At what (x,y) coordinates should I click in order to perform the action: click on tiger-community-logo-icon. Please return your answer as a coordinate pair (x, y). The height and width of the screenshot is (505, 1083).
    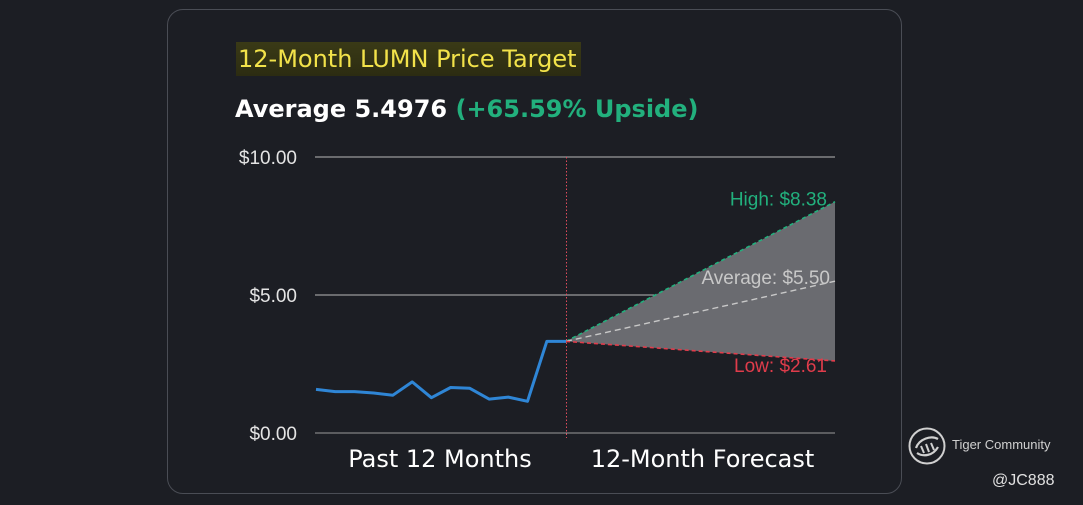
    Looking at the image, I should click on (927, 446).